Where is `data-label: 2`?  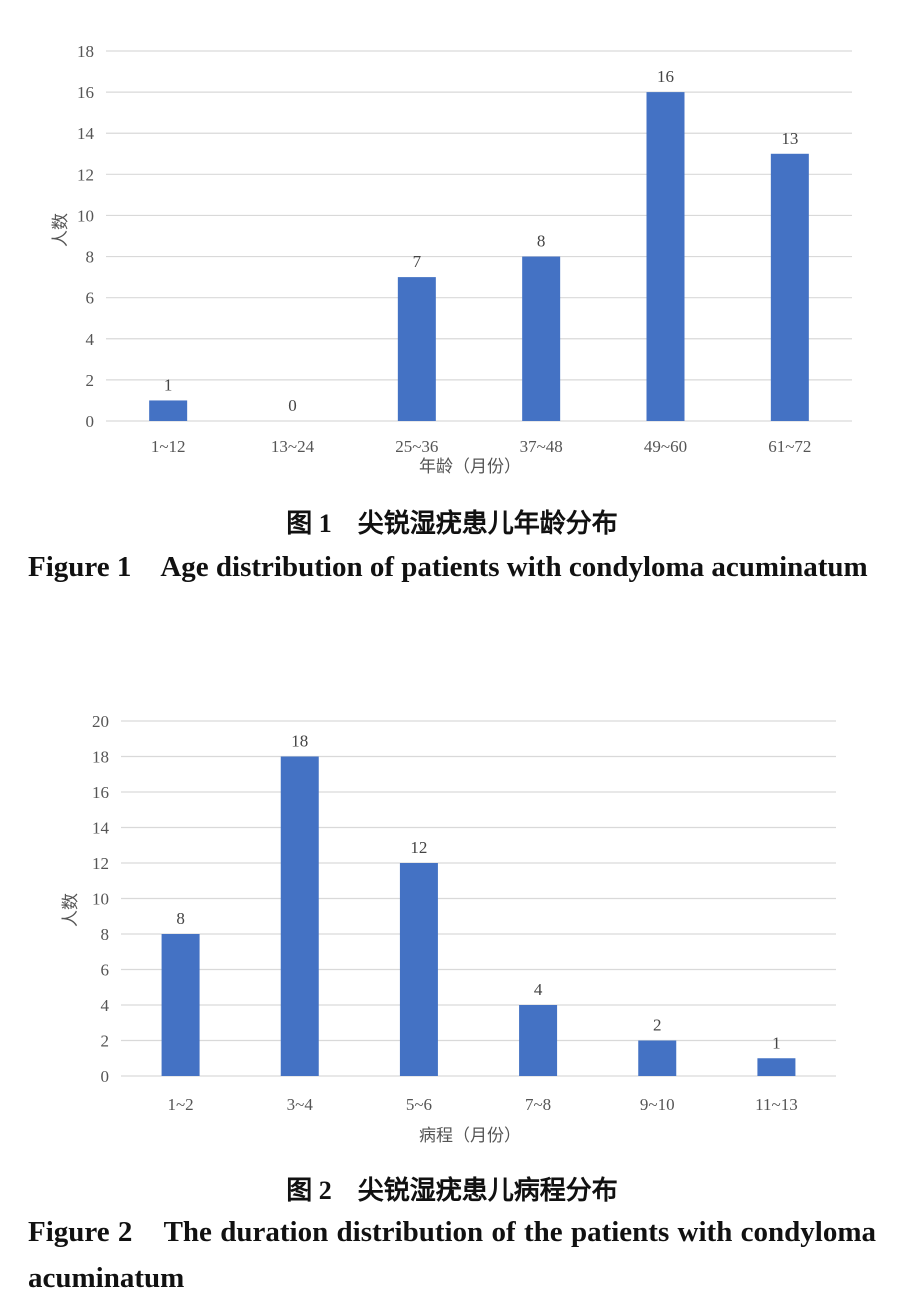 data-label: 2 is located at coordinates (657, 1025).